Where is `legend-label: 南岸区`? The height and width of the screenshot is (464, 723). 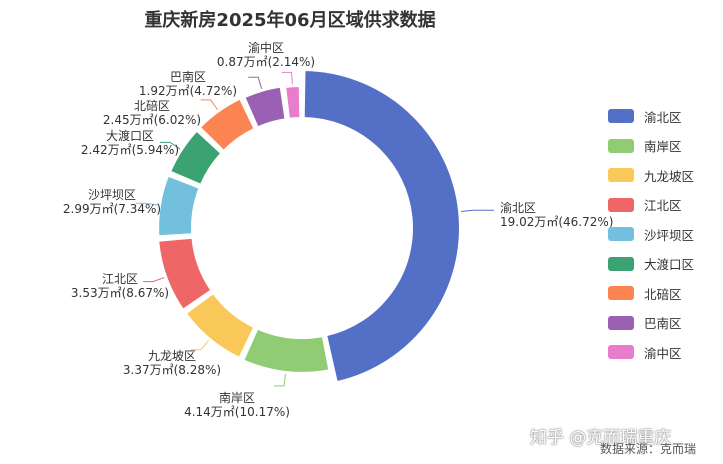
legend-label: 南岸区 is located at coordinates (663, 146).